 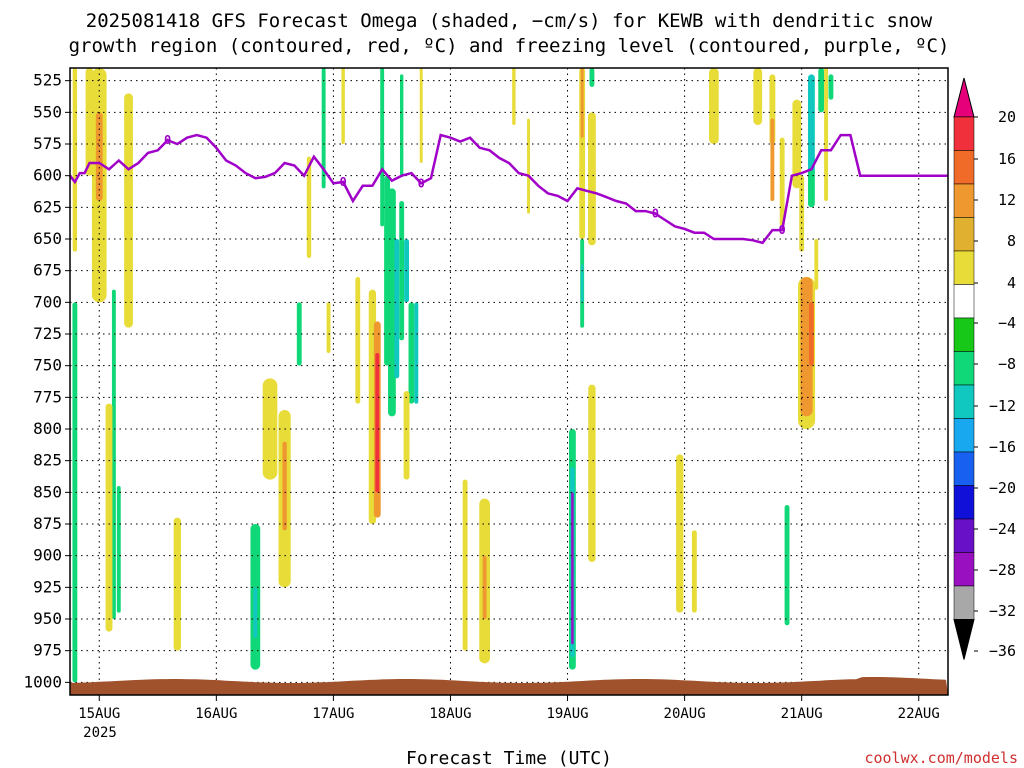 I want to click on colorbar, so click(x=964, y=368).